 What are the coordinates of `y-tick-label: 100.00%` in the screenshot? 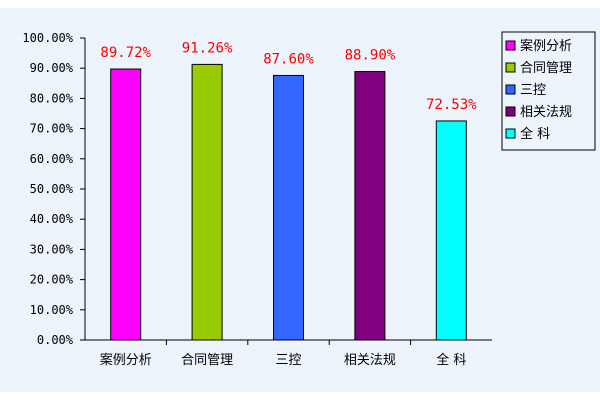 It's located at (47, 38).